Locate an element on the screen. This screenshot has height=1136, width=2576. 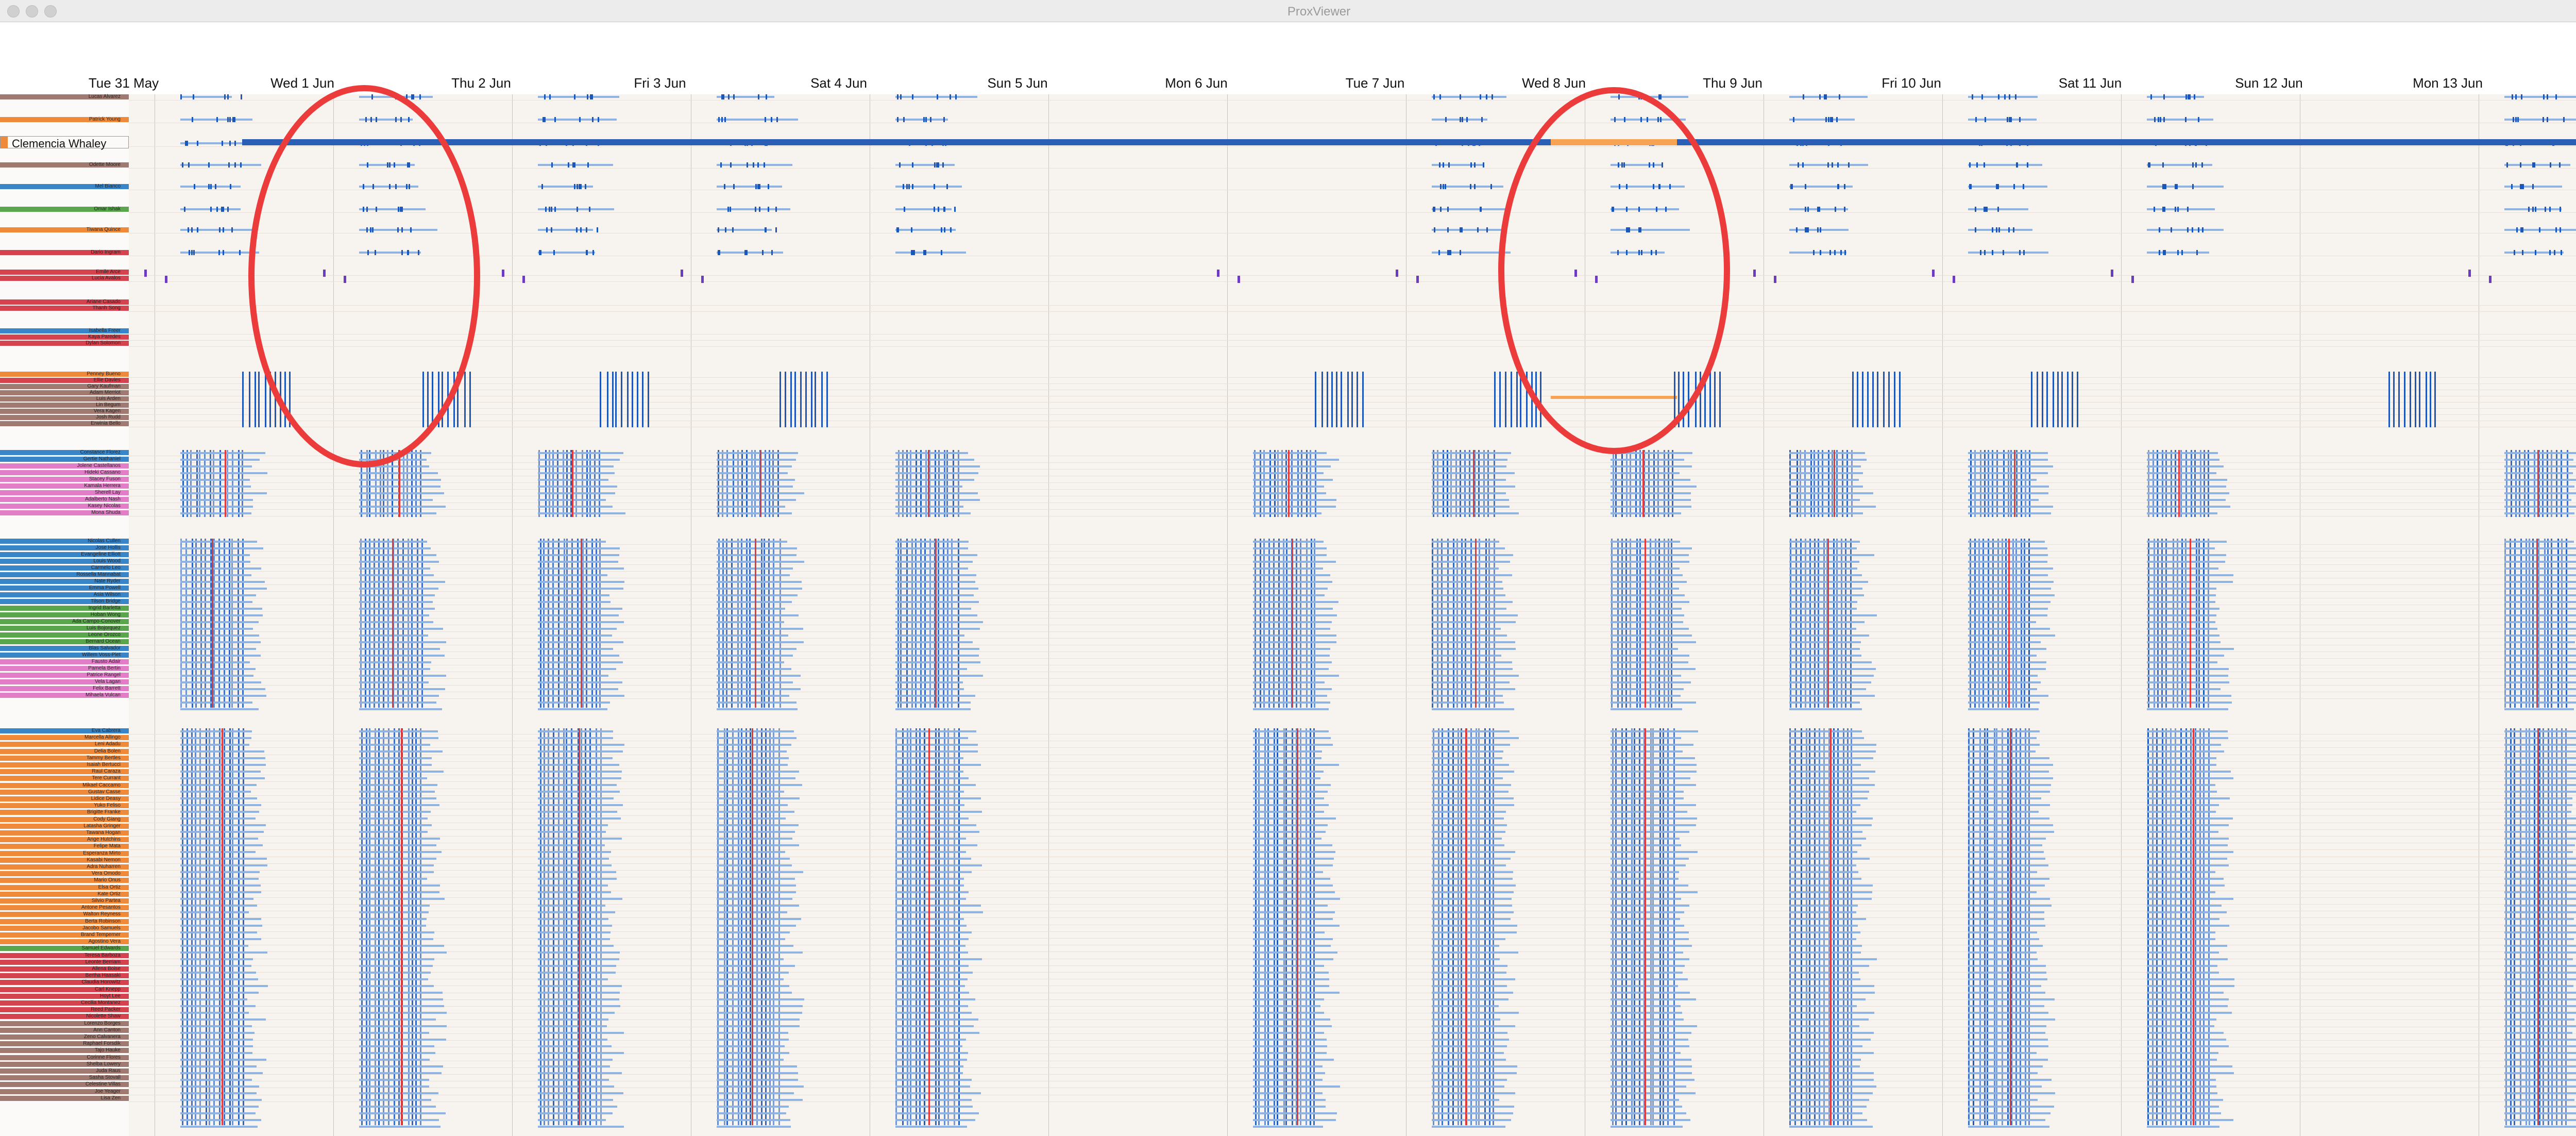
person-name: Isabella Freer is located at coordinates (105, 330).